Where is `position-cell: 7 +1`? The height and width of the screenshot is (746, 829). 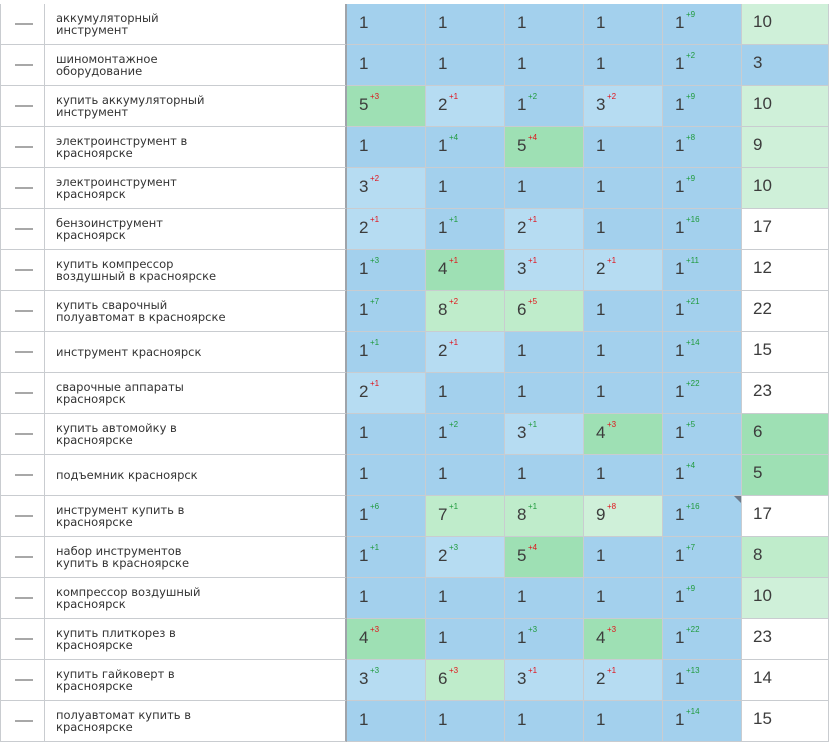 position-cell: 7 +1 is located at coordinates (465, 516).